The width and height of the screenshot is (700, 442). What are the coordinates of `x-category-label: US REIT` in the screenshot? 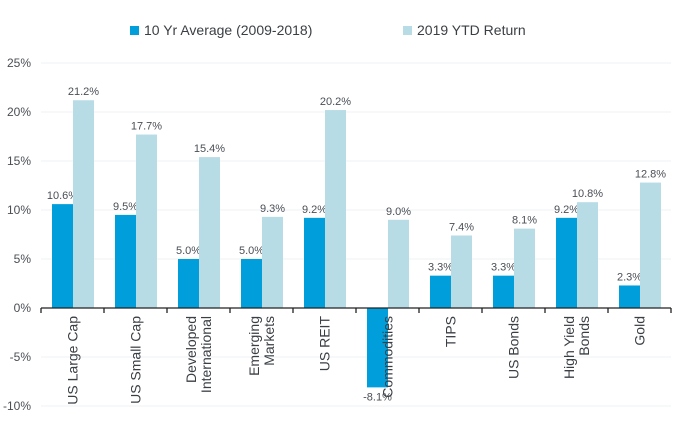 It's located at (325, 344).